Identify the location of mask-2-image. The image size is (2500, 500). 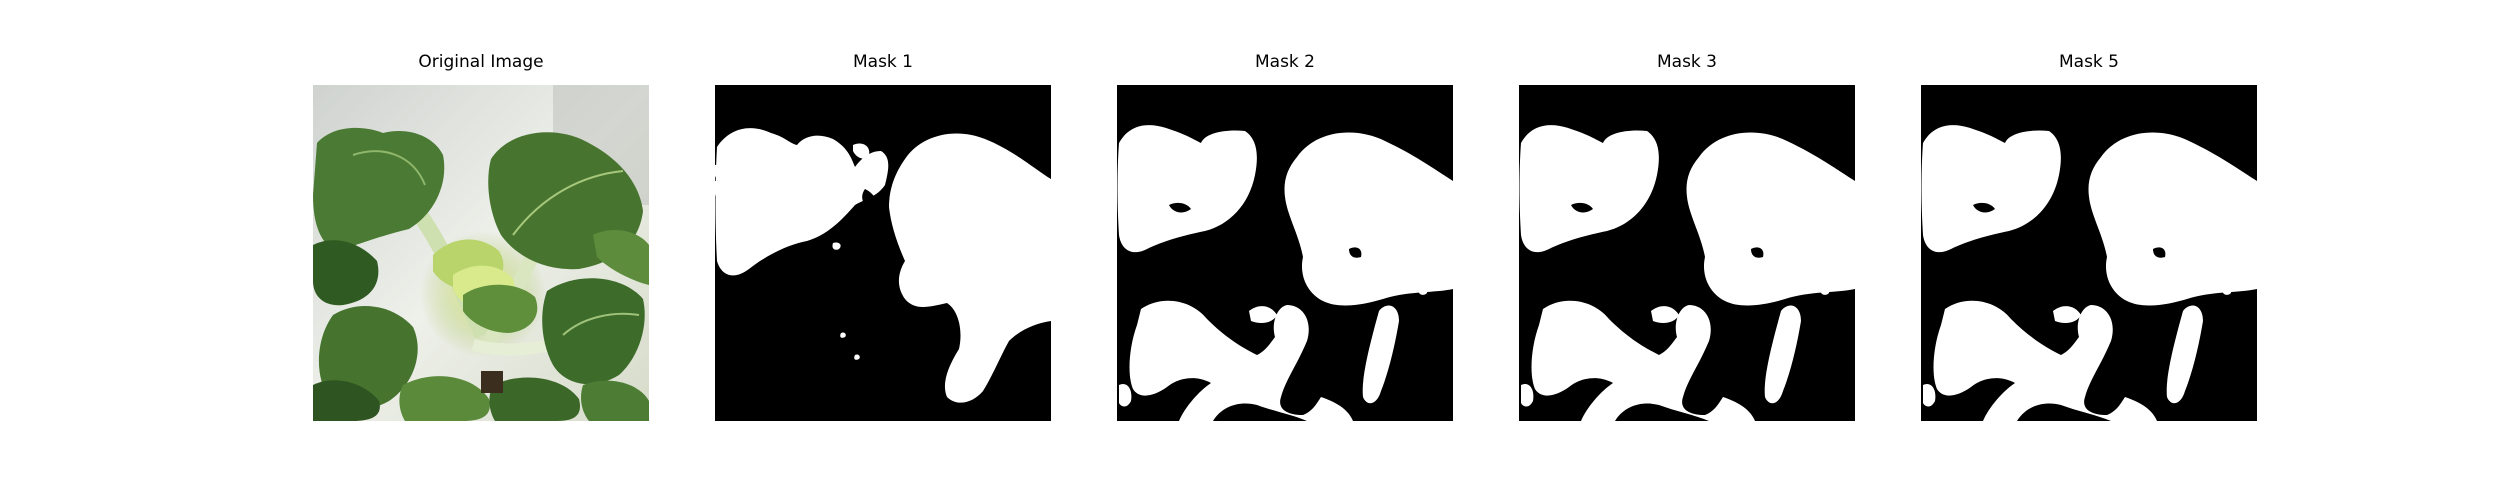
(1285, 253).